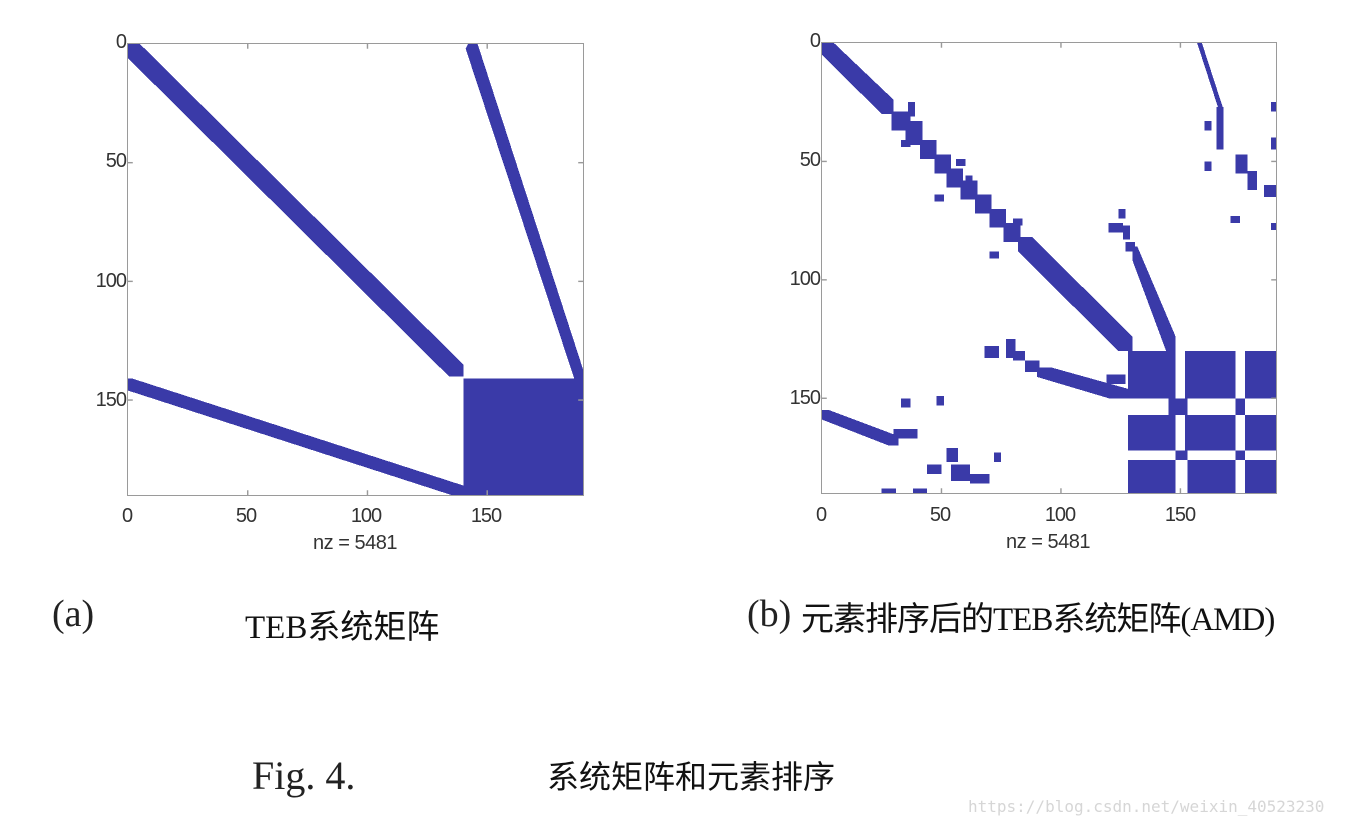 The image size is (1351, 828). What do you see at coordinates (691, 777) in the screenshot?
I see `figure-caption: 系统矩阵和元素排序` at bounding box center [691, 777].